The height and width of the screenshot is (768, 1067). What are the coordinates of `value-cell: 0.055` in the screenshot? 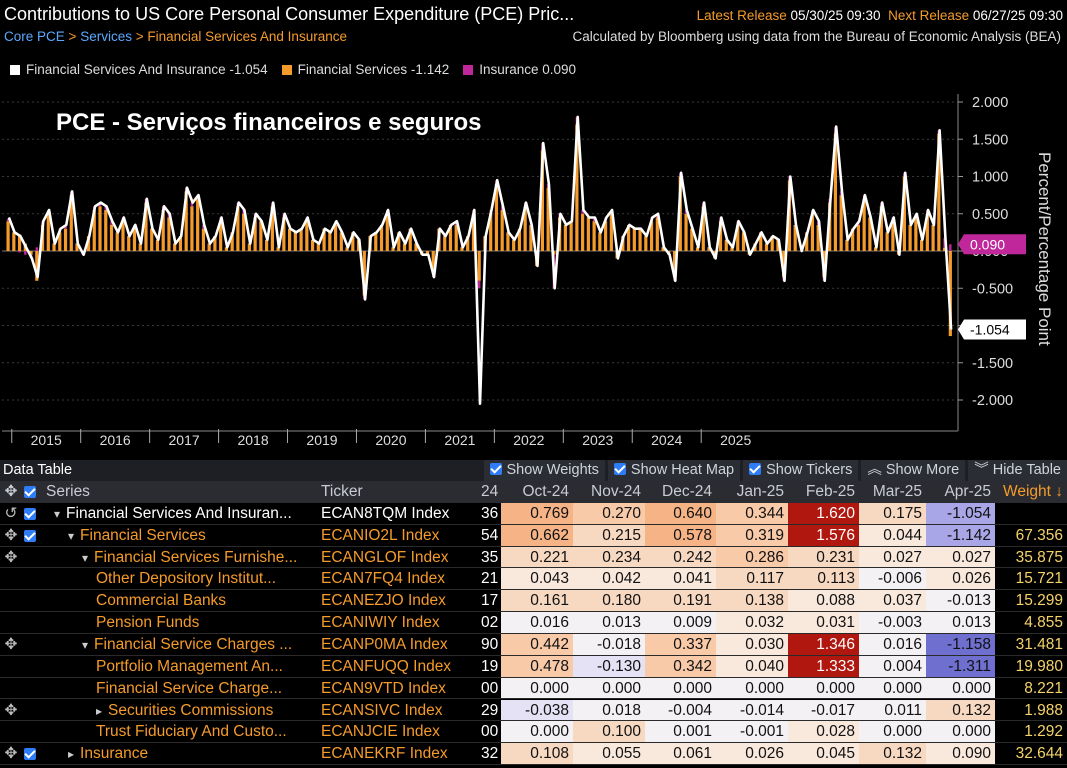 It's located at (609, 754).